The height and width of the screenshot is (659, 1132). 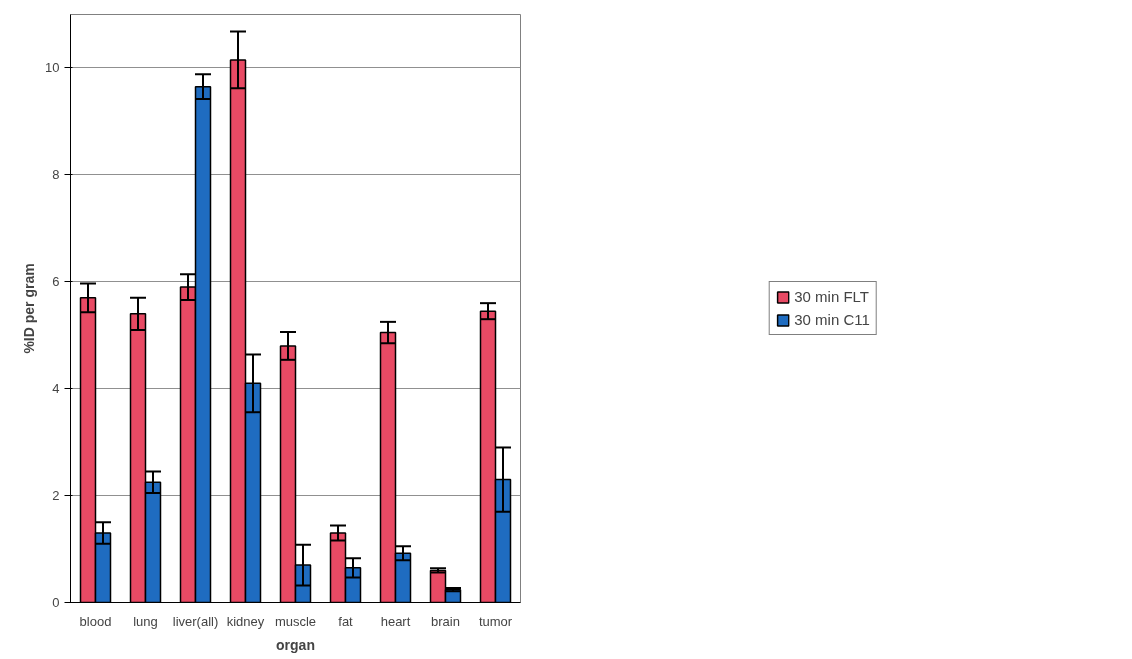 I want to click on y-tick-label: 4, so click(x=56, y=389).